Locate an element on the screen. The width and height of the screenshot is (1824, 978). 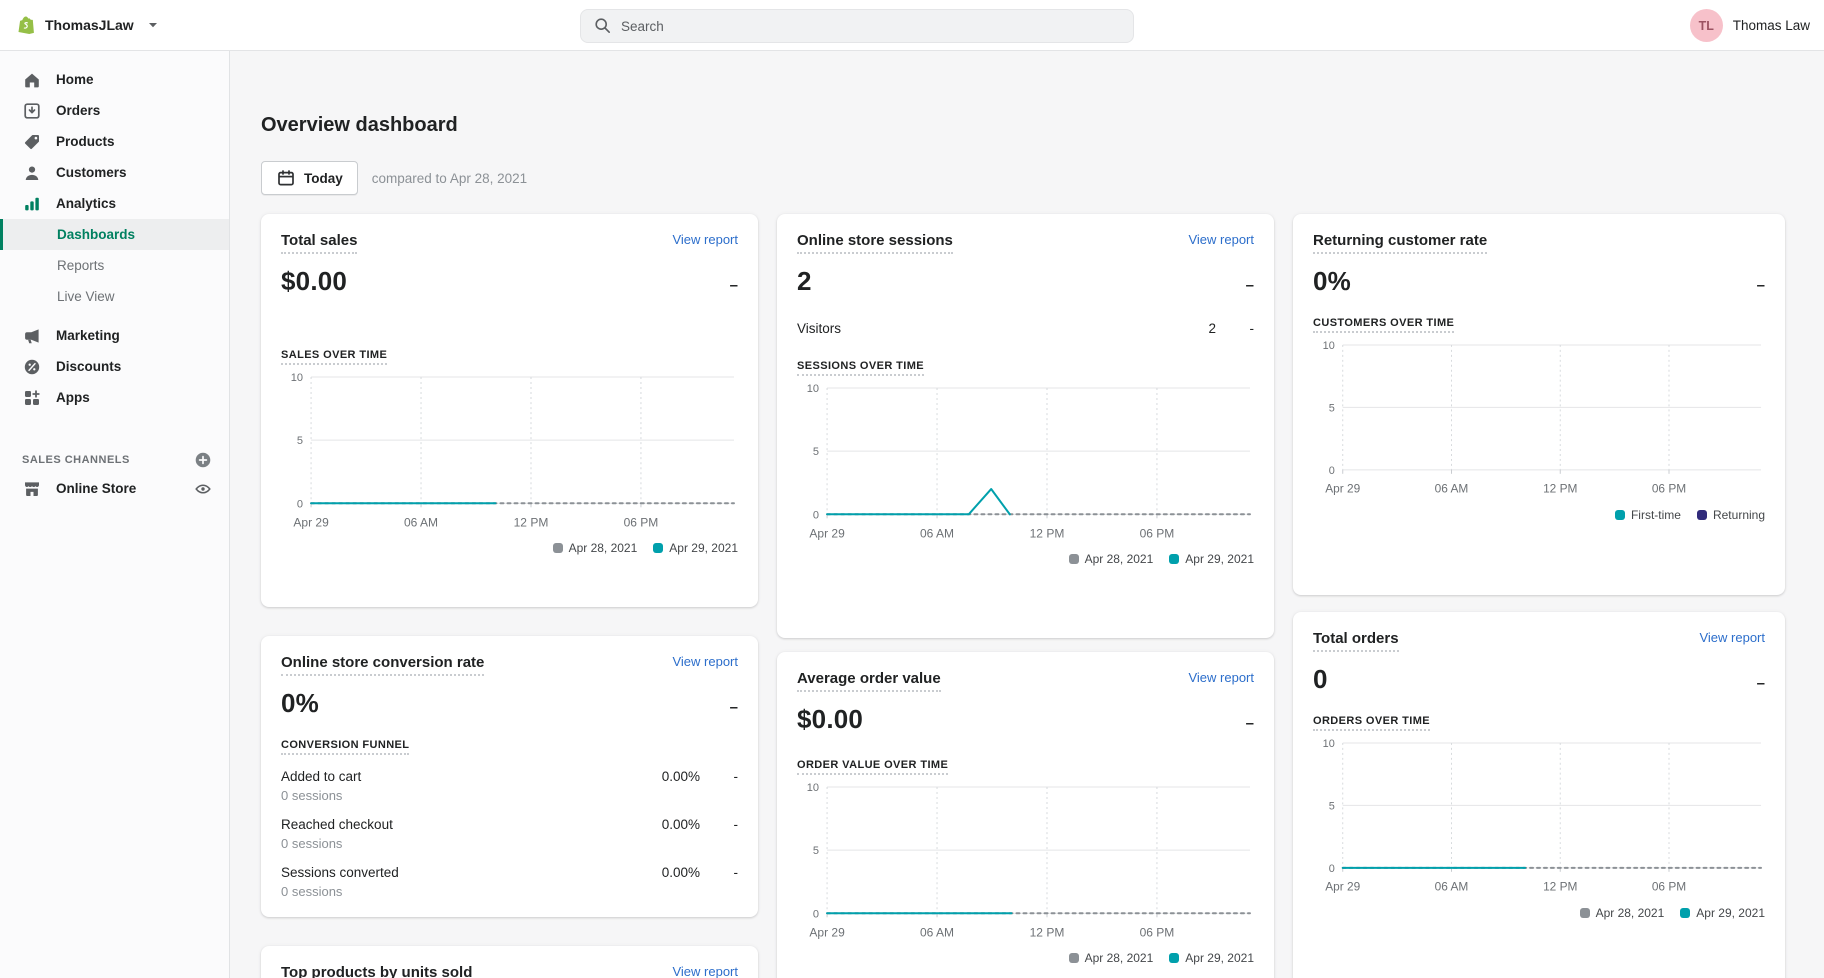
sidebar-item-label: Marketing is located at coordinates (88, 335).